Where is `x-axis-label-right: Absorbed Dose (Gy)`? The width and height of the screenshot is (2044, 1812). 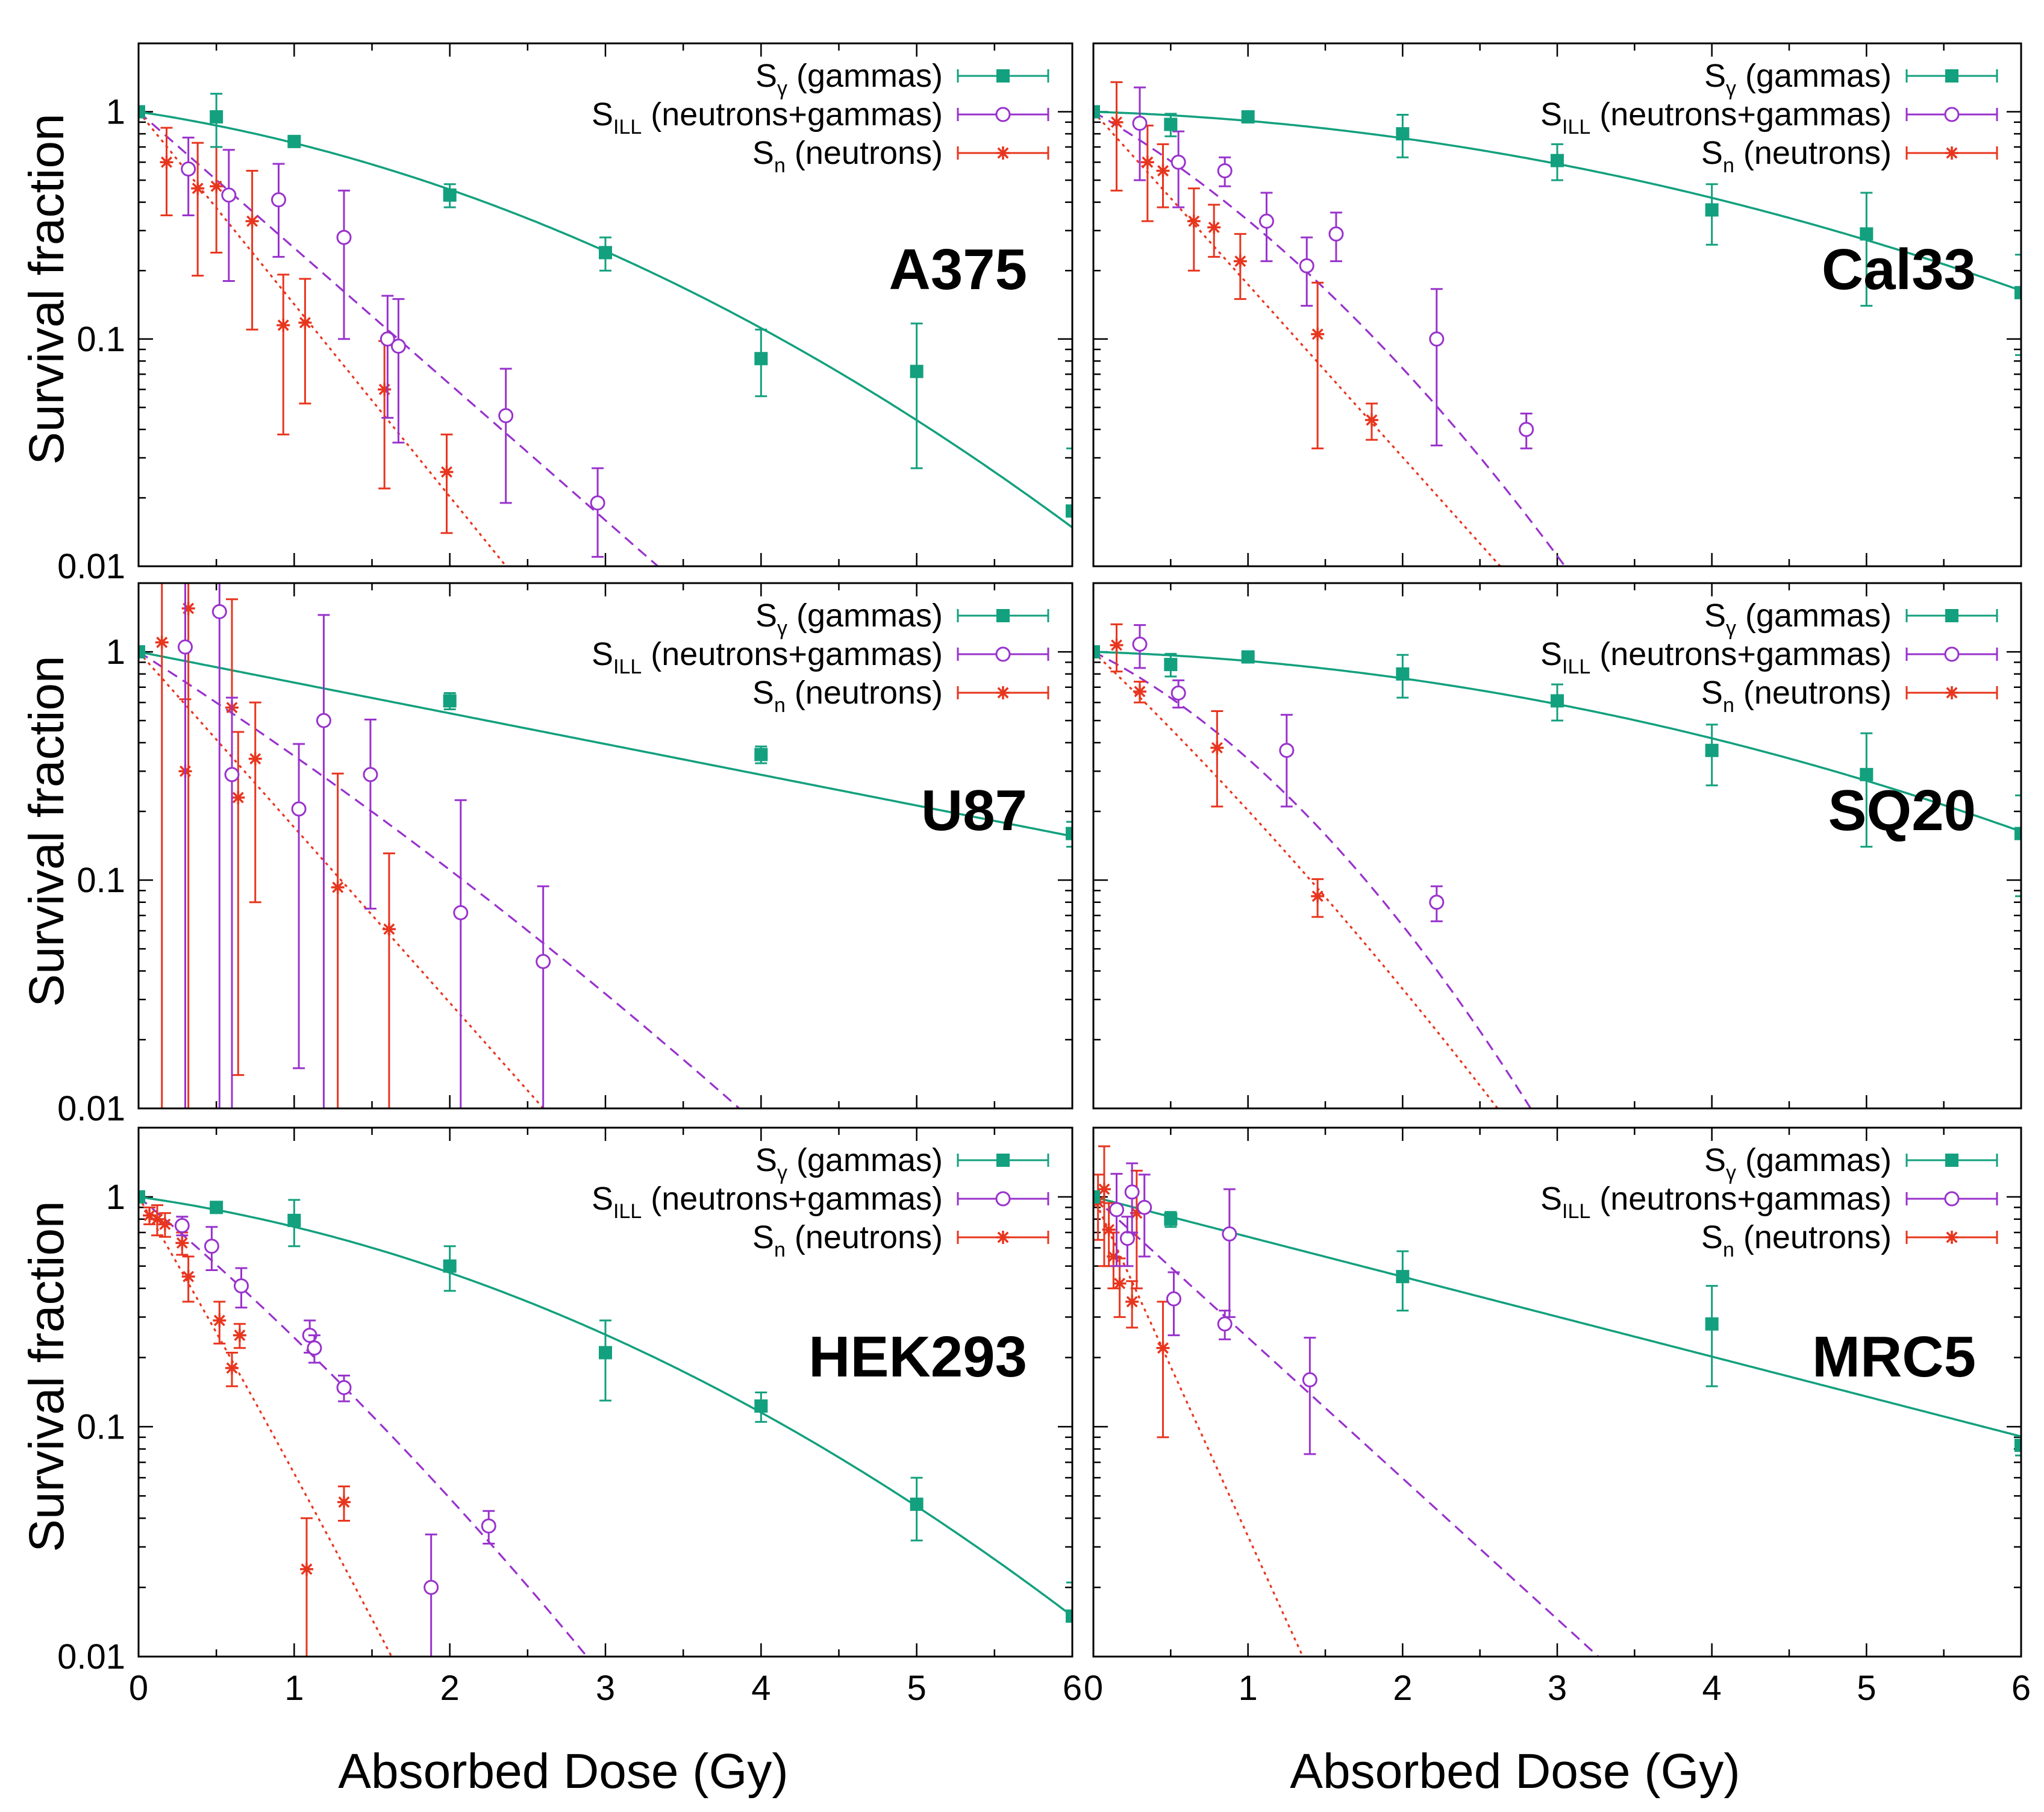 x-axis-label-right: Absorbed Dose (Gy) is located at coordinates (1515, 1771).